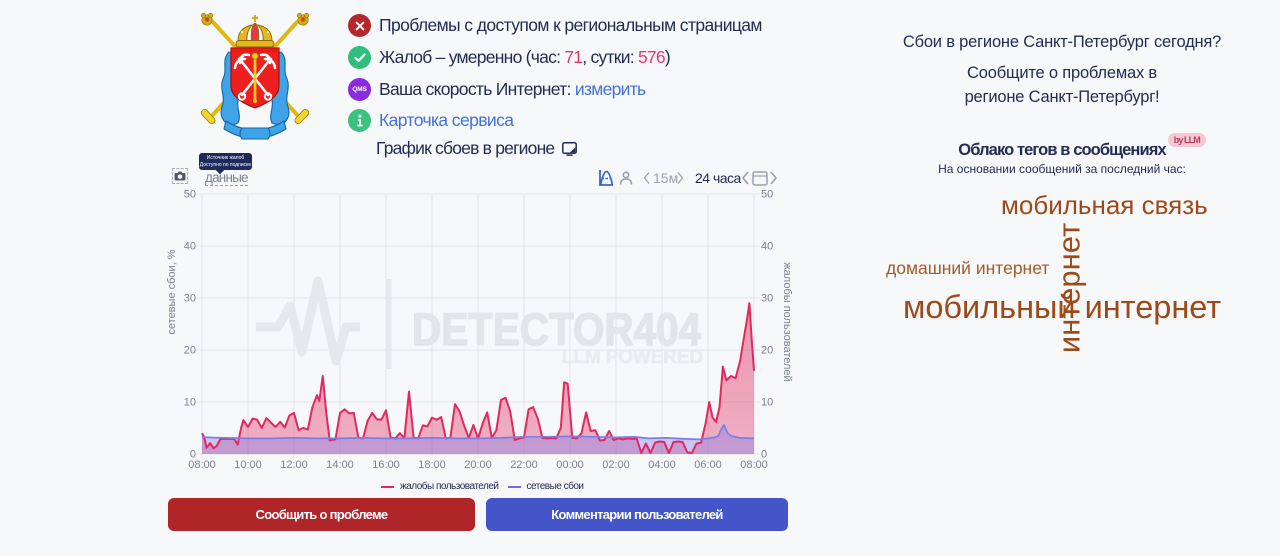 The image size is (1280, 556). What do you see at coordinates (570, 465) in the screenshot?
I see `svg-text: 00:00` at bounding box center [570, 465].